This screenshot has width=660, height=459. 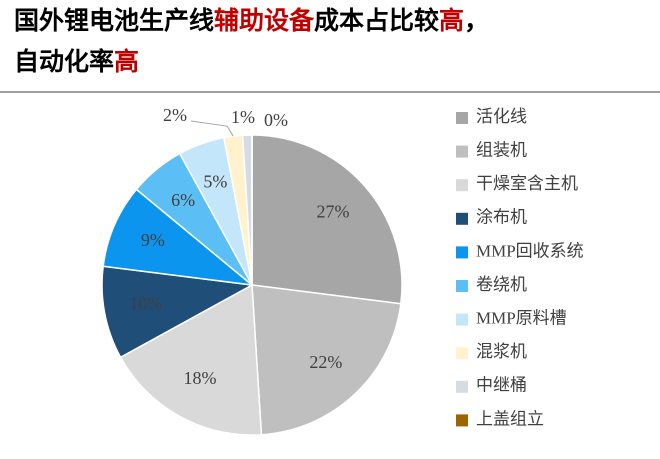 What do you see at coordinates (243, 117) in the screenshot?
I see `slice-label: 1%` at bounding box center [243, 117].